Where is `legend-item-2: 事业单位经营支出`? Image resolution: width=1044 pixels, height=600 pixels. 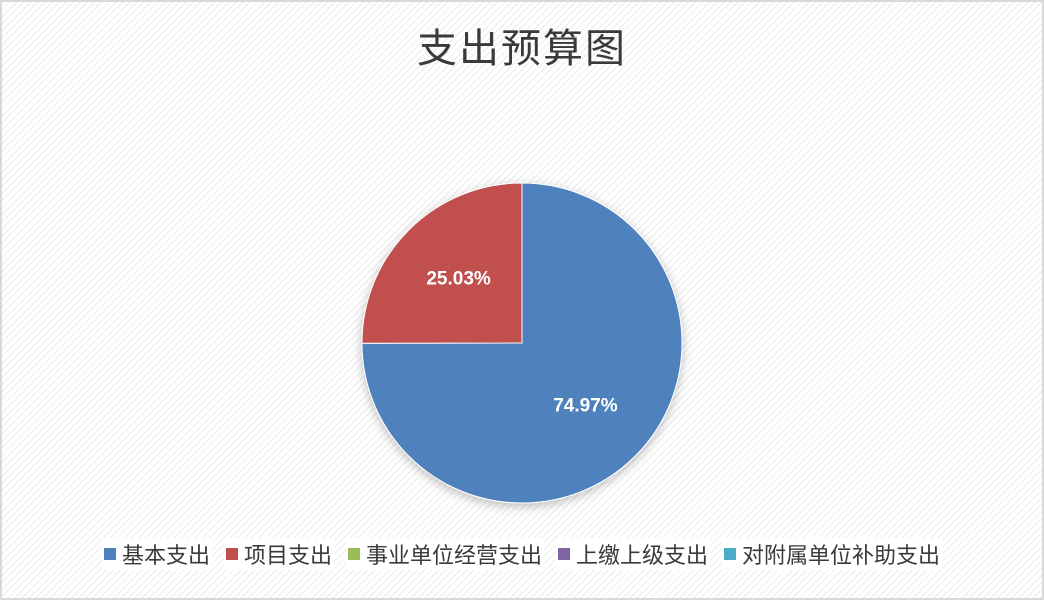 legend-item-2: 事业单位经营支出 is located at coordinates (444, 554).